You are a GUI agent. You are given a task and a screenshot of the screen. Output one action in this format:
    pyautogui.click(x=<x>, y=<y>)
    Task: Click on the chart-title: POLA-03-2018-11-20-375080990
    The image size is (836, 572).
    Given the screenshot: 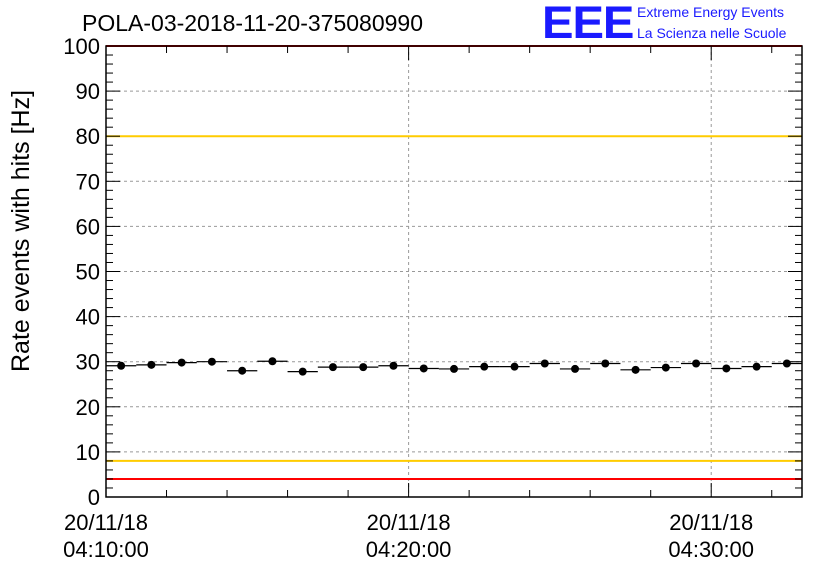 What is the action you would take?
    pyautogui.click(x=252, y=23)
    